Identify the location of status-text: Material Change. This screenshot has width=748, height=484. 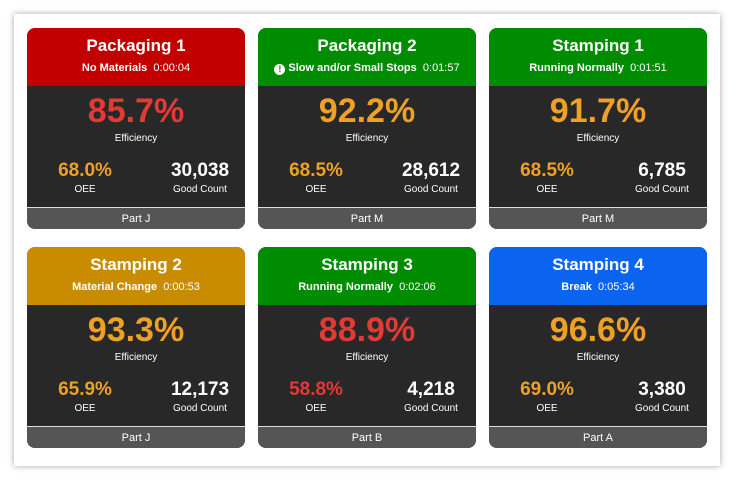
(115, 287).